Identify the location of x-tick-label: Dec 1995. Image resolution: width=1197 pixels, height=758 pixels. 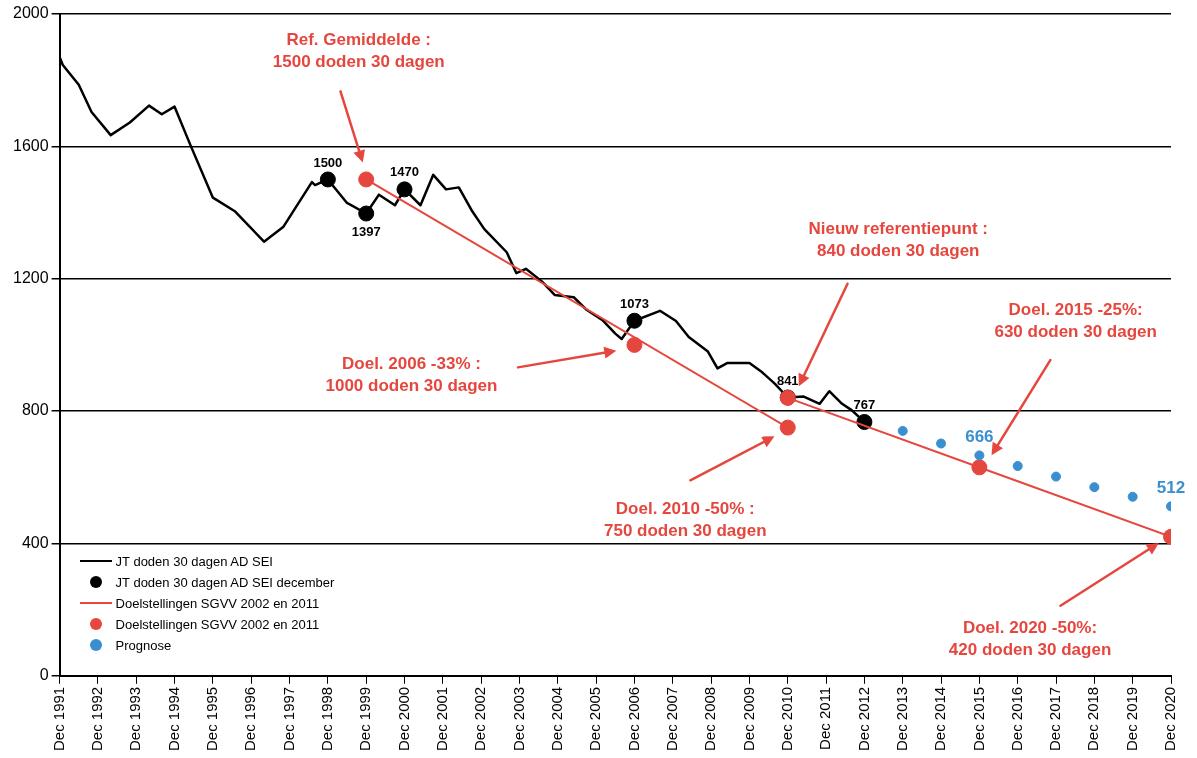
(212, 719).